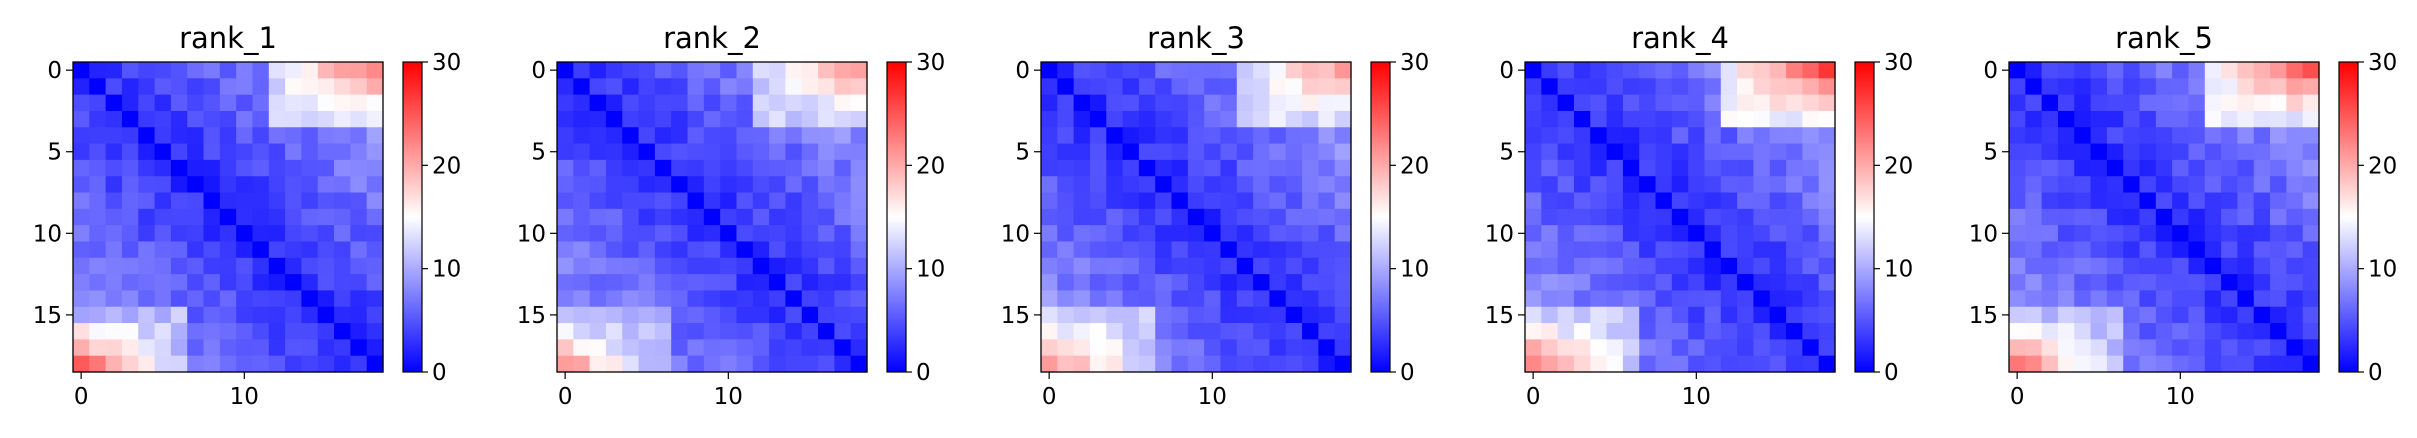 This screenshot has height=438, width=2417. Describe the element at coordinates (1891, 373) in the screenshot. I see `colorbar-tick-label: 0` at that location.